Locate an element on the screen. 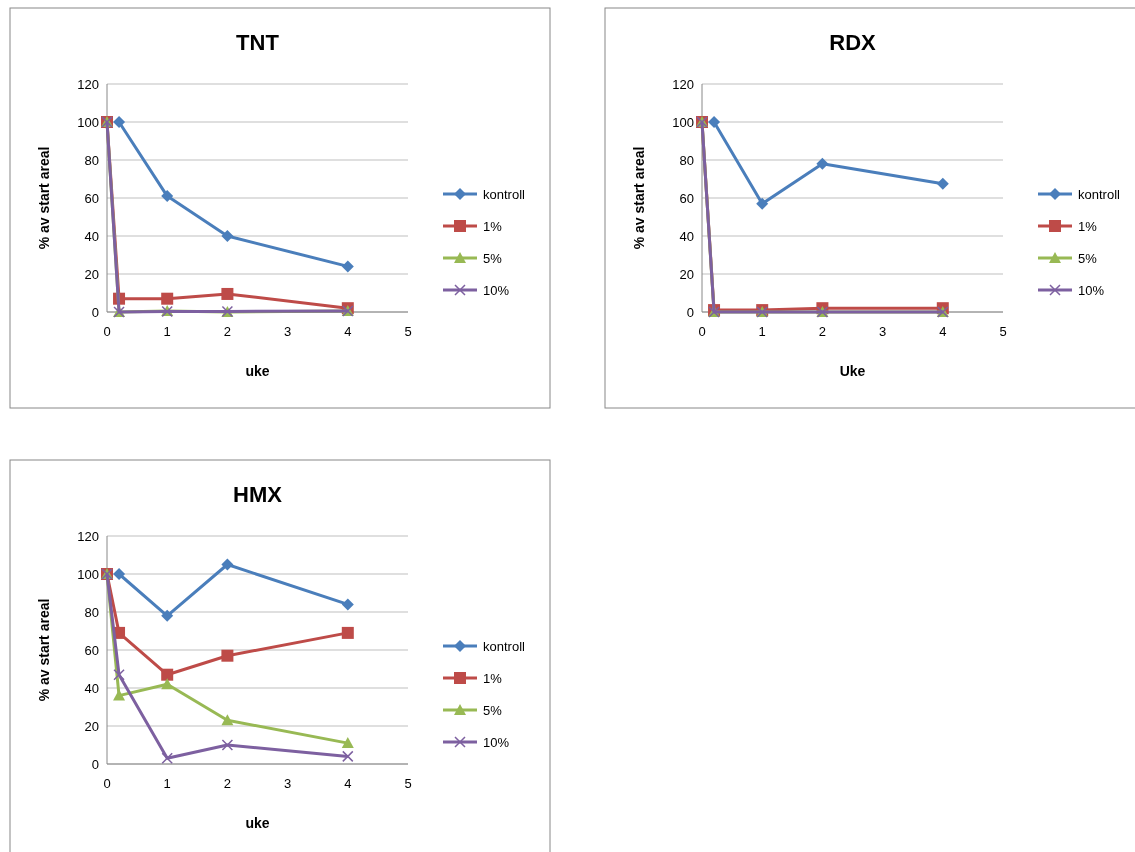  chart-title: TNT is located at coordinates (258, 42).